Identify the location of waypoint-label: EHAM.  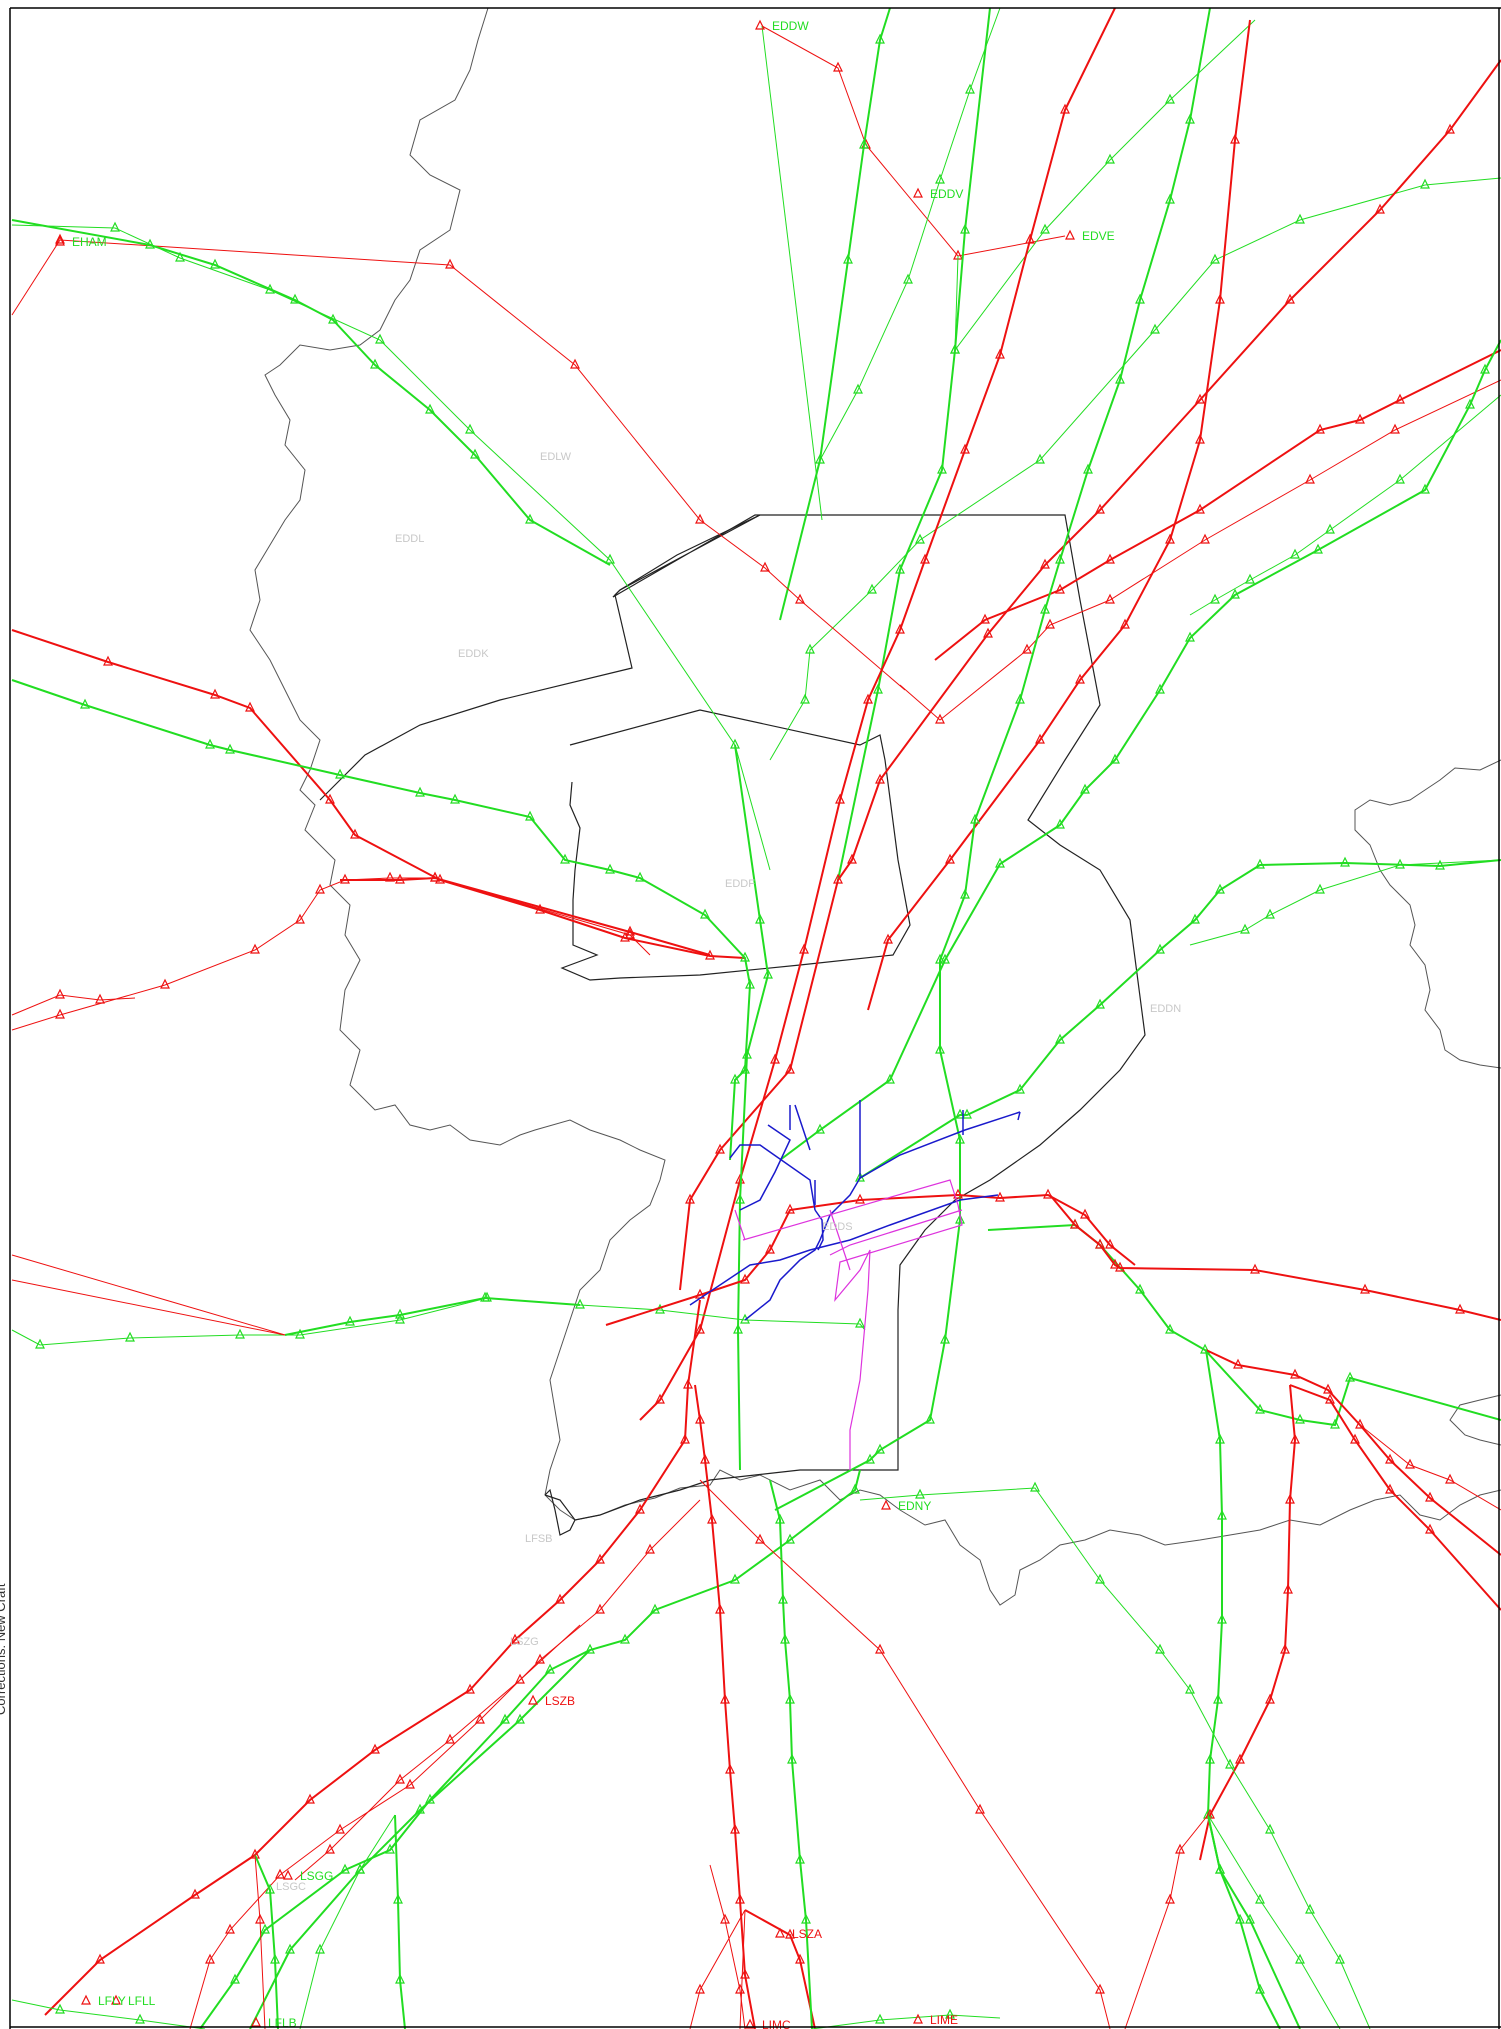
(89, 242).